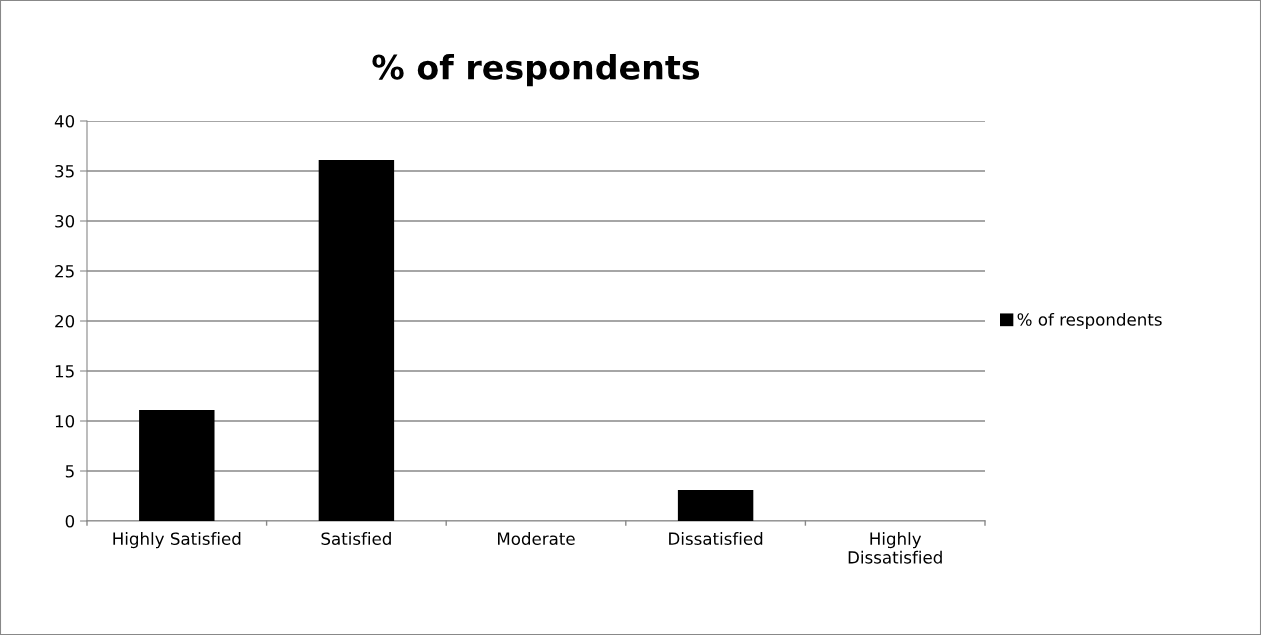  What do you see at coordinates (65, 221) in the screenshot?
I see `y-tick-label: 30` at bounding box center [65, 221].